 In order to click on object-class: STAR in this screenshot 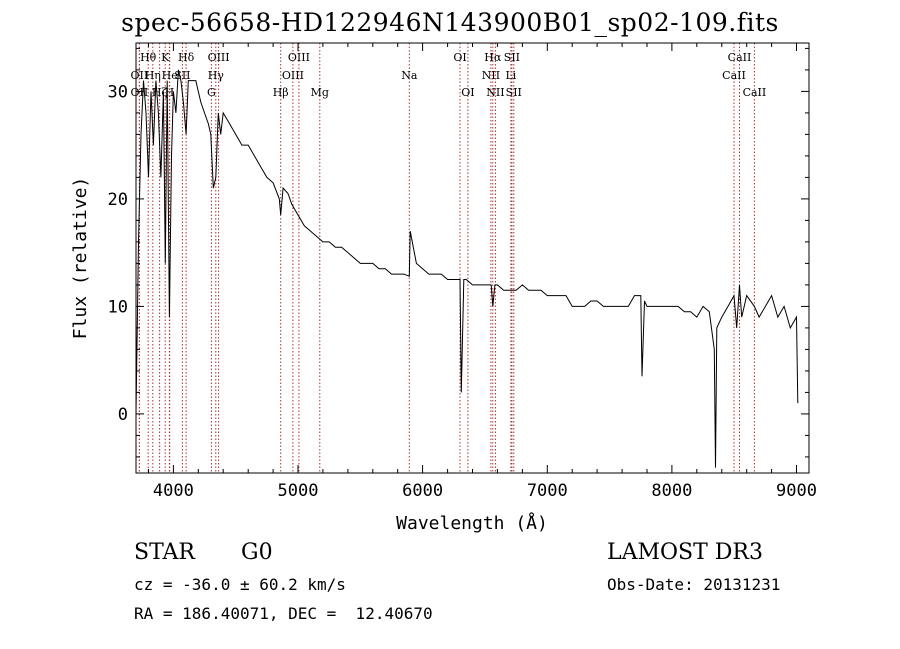, I will do `click(164, 552)`.